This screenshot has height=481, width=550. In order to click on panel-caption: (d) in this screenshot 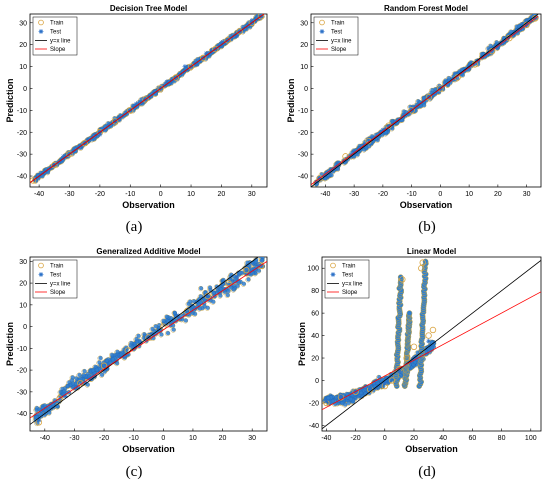, I will do `click(427, 472)`.